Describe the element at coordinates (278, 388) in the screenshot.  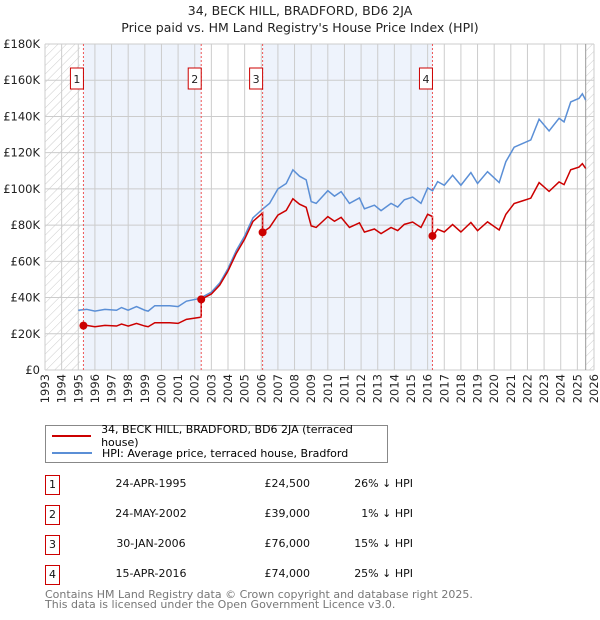
I see `x-tick-label: 2007` at that location.